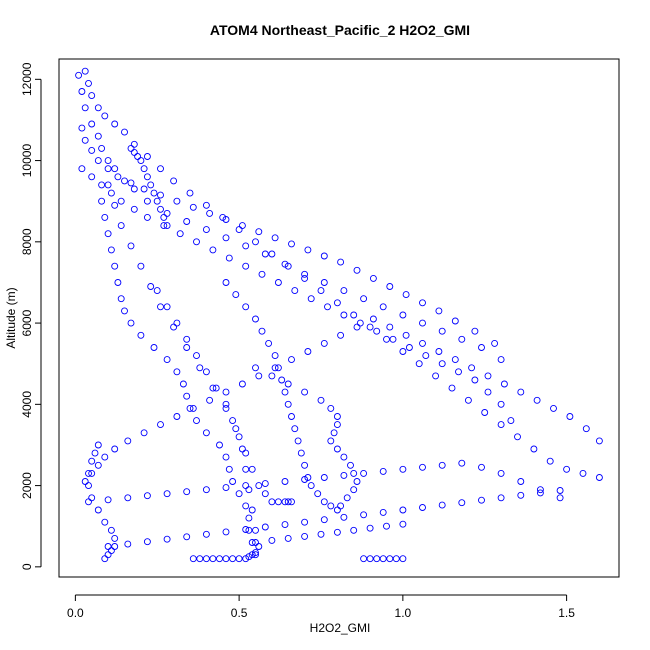 The height and width of the screenshot is (650, 650). I want to click on y-tick-label: 6000, so click(27, 322).